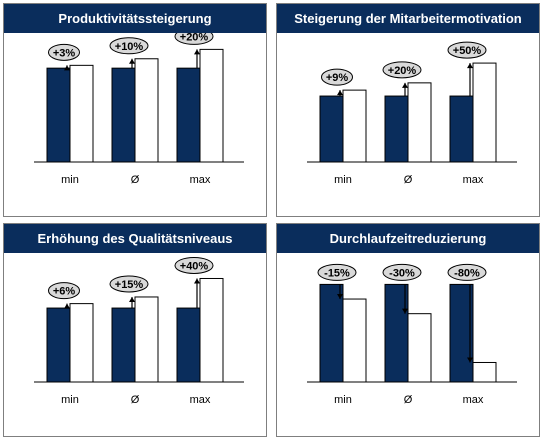 The width and height of the screenshot is (544, 440). Describe the element at coordinates (408, 238) in the screenshot. I see `chart-title: Durchlaufzeitreduzierung` at that location.